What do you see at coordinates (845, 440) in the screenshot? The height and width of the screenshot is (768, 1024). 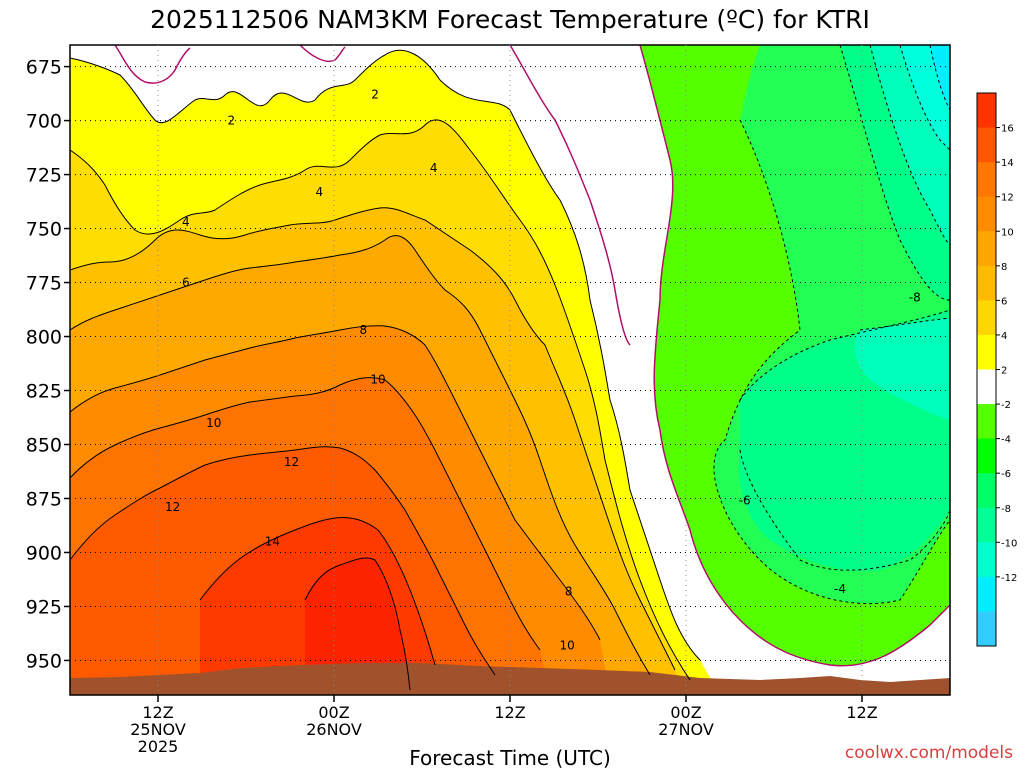 I see `contour-minus4-lower` at bounding box center [845, 440].